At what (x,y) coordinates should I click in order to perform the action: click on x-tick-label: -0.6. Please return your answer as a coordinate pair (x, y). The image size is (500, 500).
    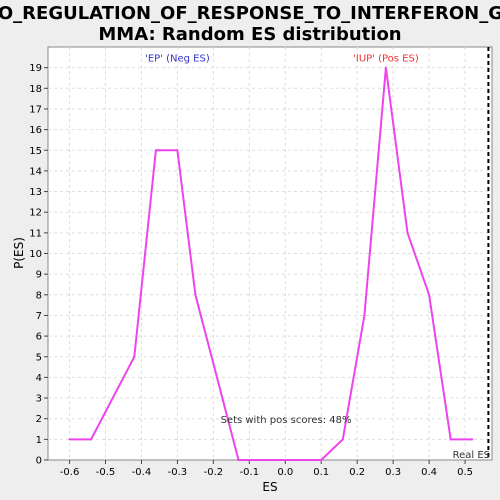
    Looking at the image, I should click on (70, 472).